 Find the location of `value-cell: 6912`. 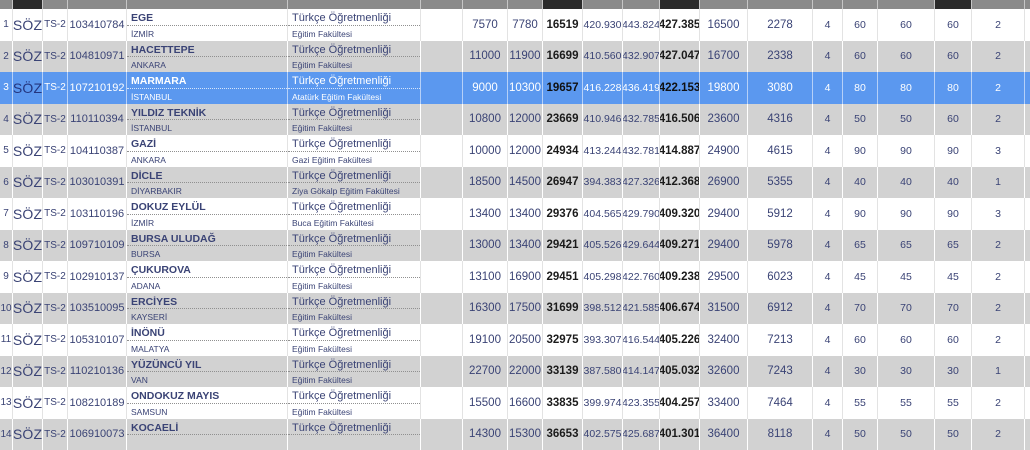

value-cell: 6912 is located at coordinates (780, 309).